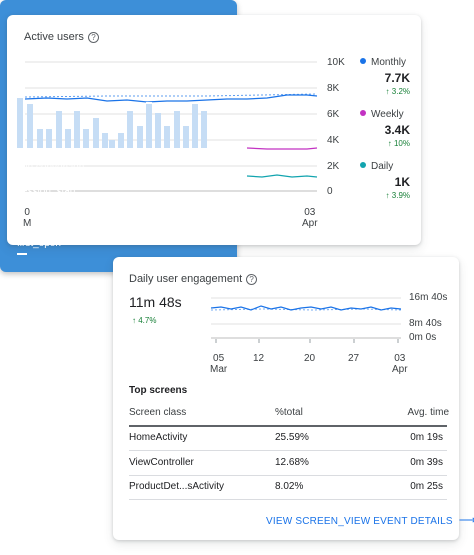 This screenshot has width=474, height=555. I want to click on legend-monthly: Monthly 7.7K ↑ 3.2%, so click(385, 76).